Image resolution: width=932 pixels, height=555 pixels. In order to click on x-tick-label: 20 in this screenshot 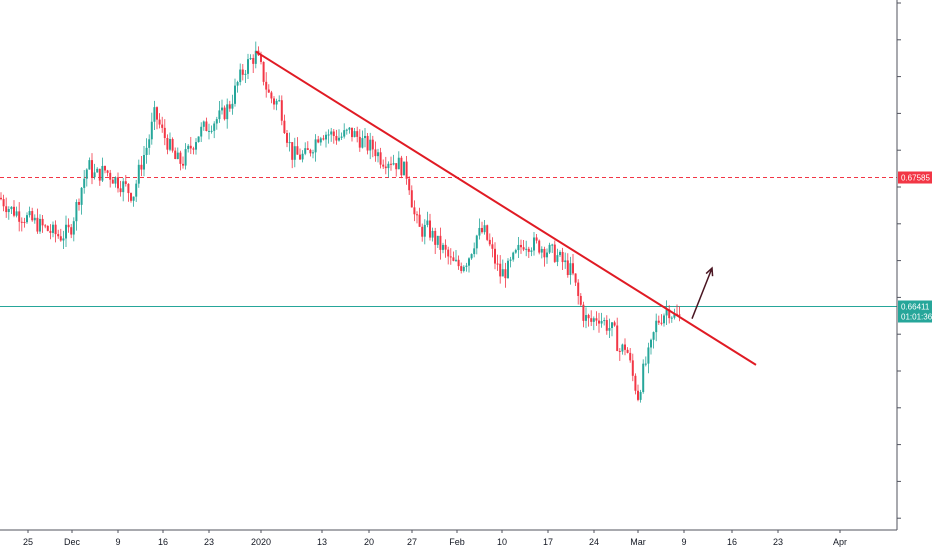, I will do `click(369, 542)`.